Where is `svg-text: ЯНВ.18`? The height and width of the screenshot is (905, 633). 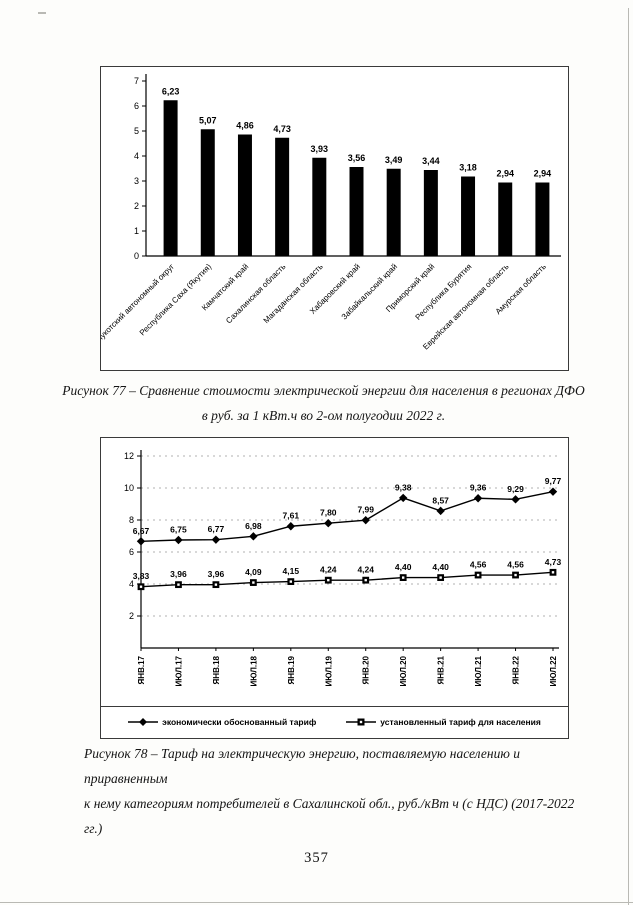
svg-text: ЯНВ.18 is located at coordinates (216, 669).